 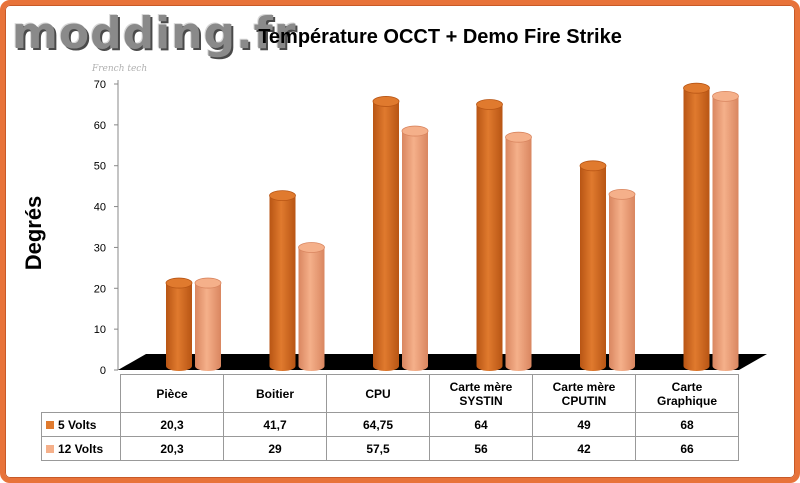 I want to click on data-value-cell: 29, so click(x=275, y=448).